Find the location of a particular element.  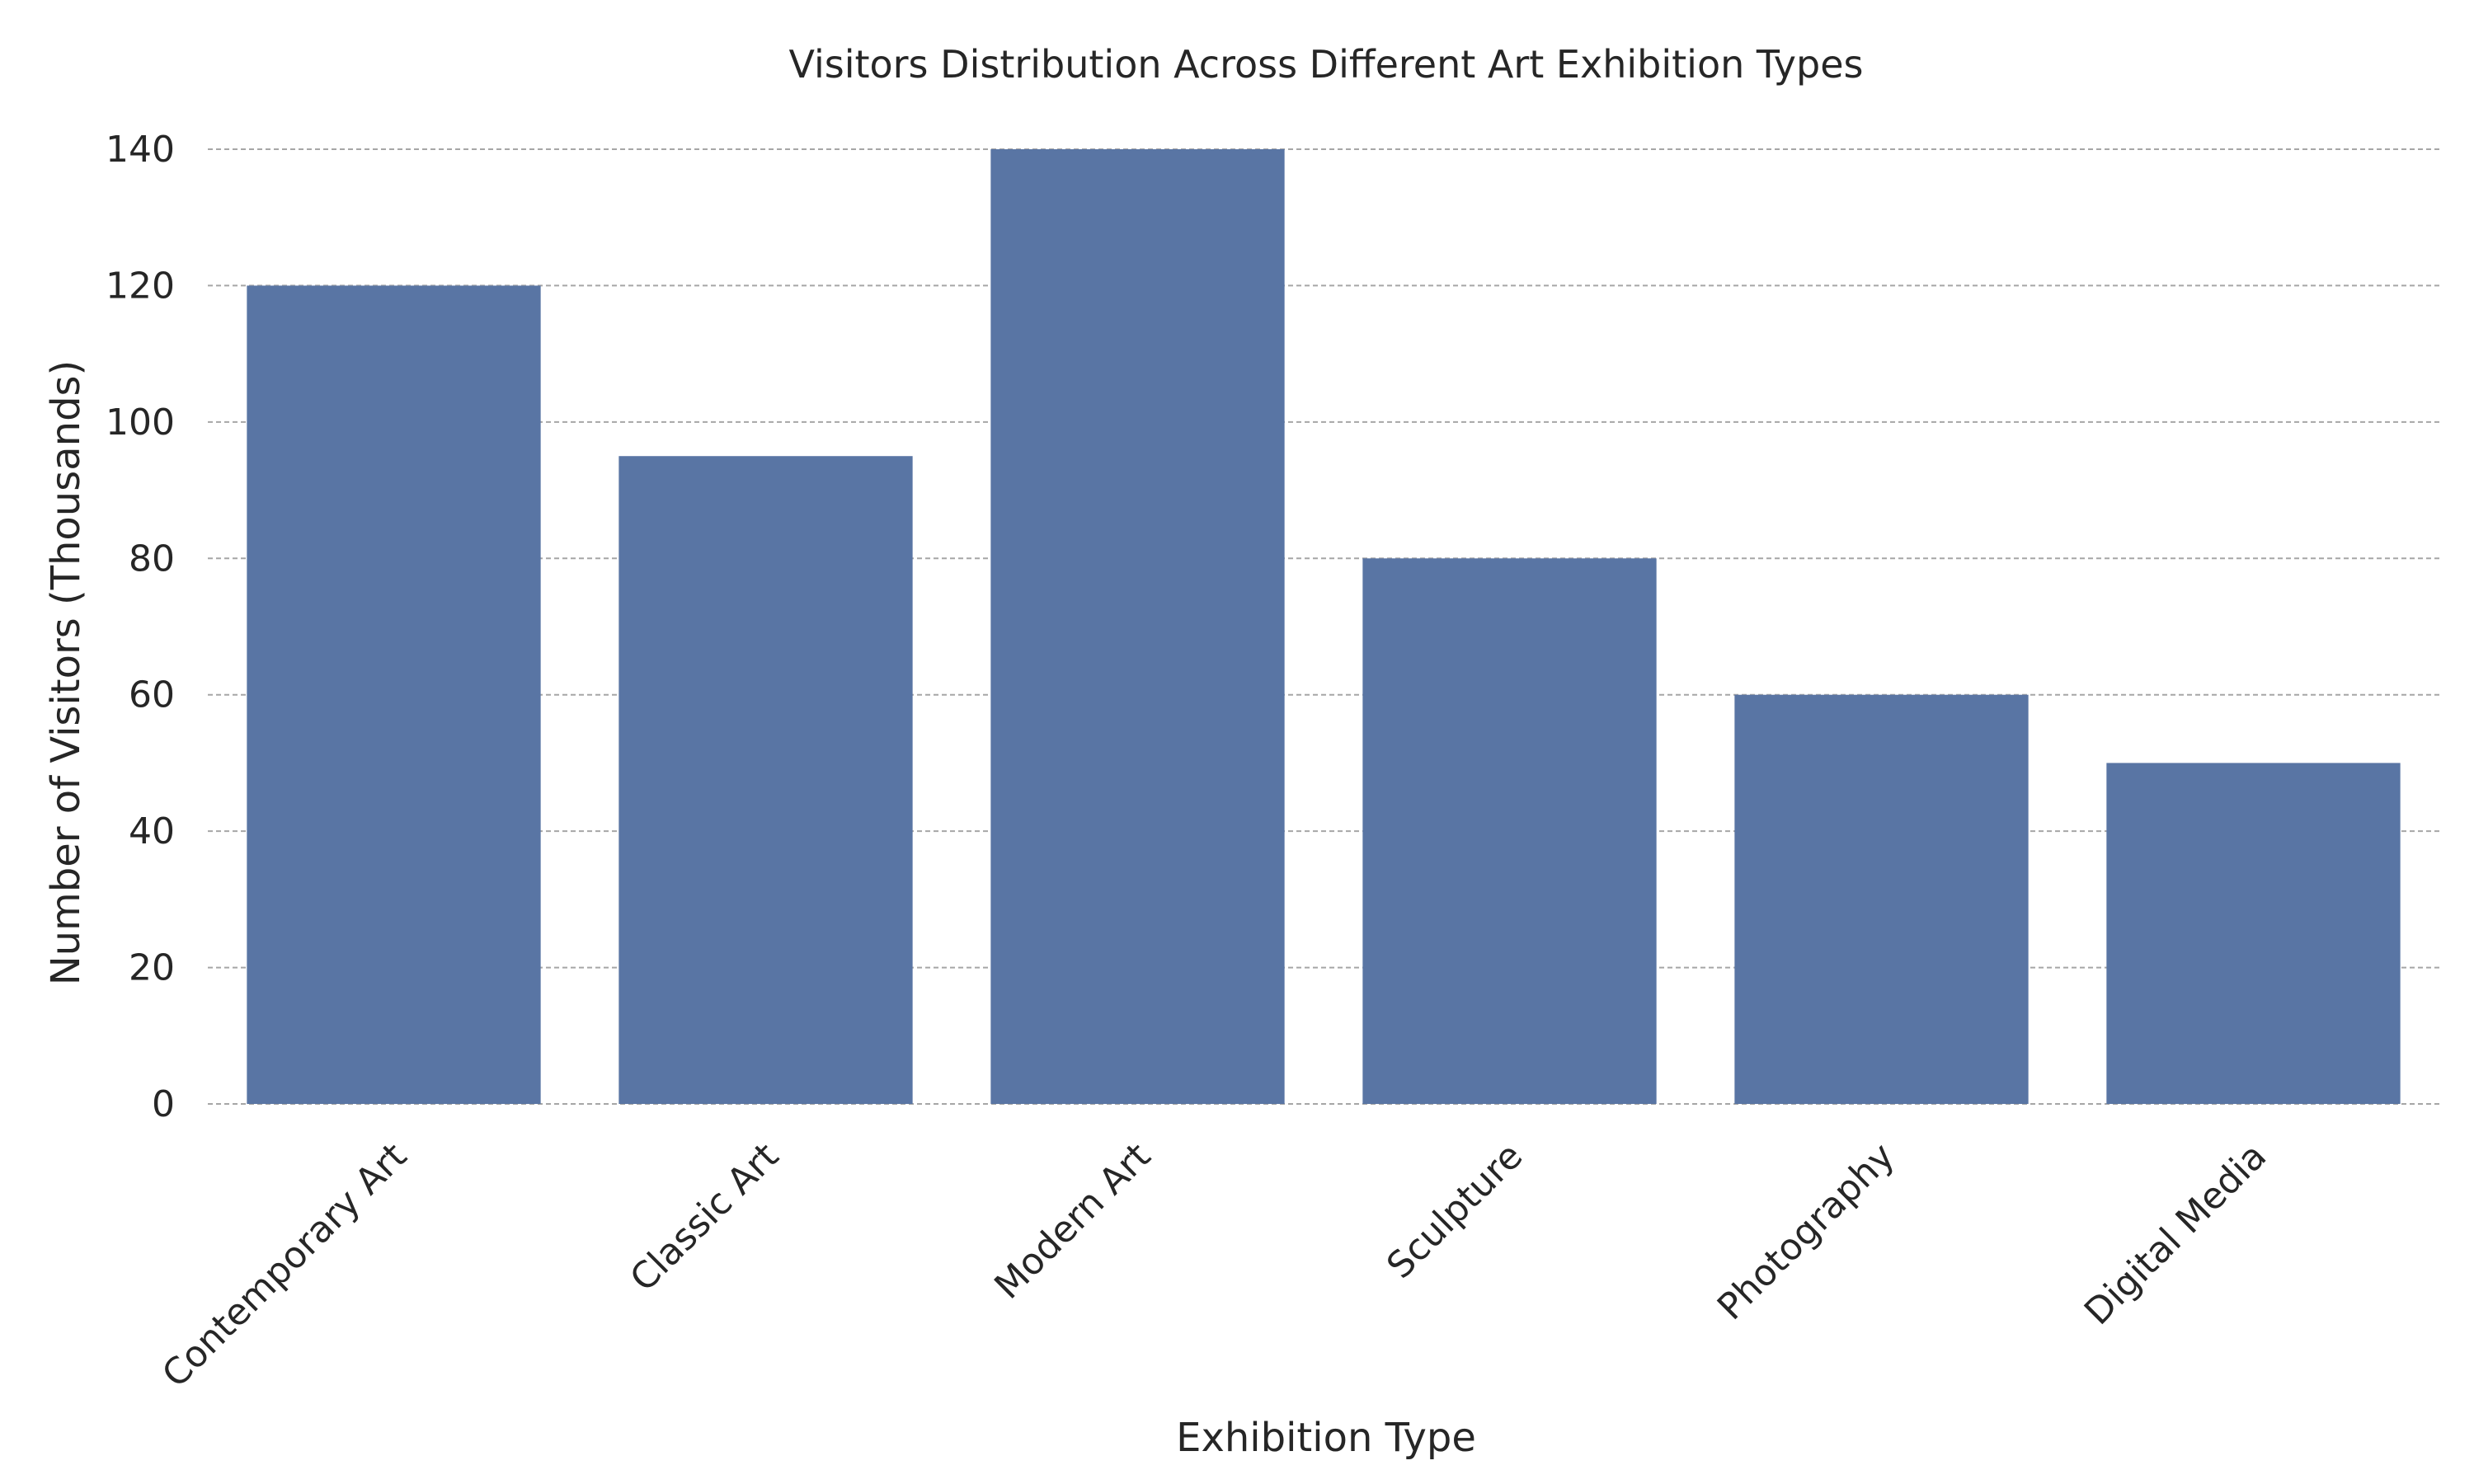

x-tick-label: Photography is located at coordinates (1806, 1231).